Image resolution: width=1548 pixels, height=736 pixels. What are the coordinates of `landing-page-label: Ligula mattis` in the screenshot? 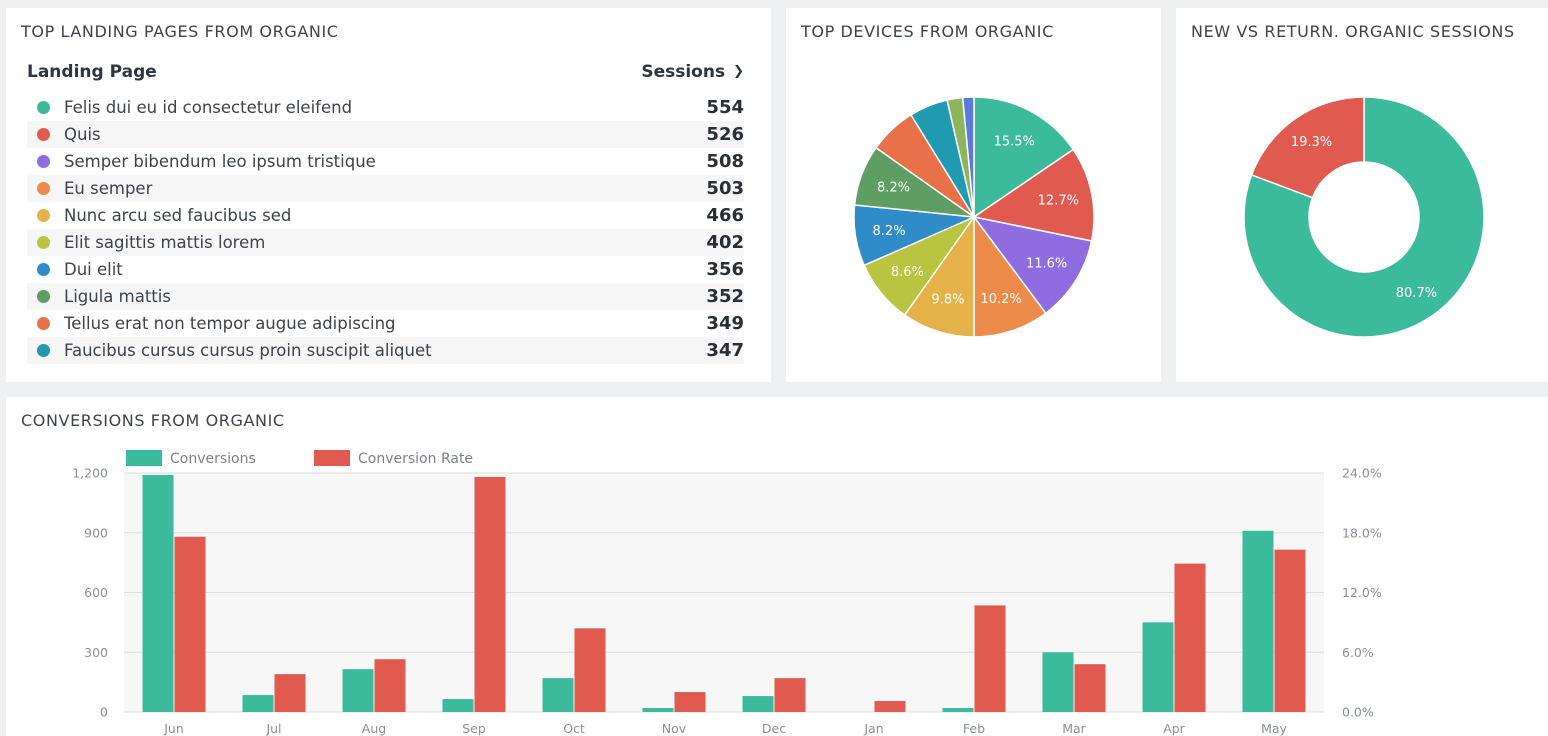 It's located at (117, 296).